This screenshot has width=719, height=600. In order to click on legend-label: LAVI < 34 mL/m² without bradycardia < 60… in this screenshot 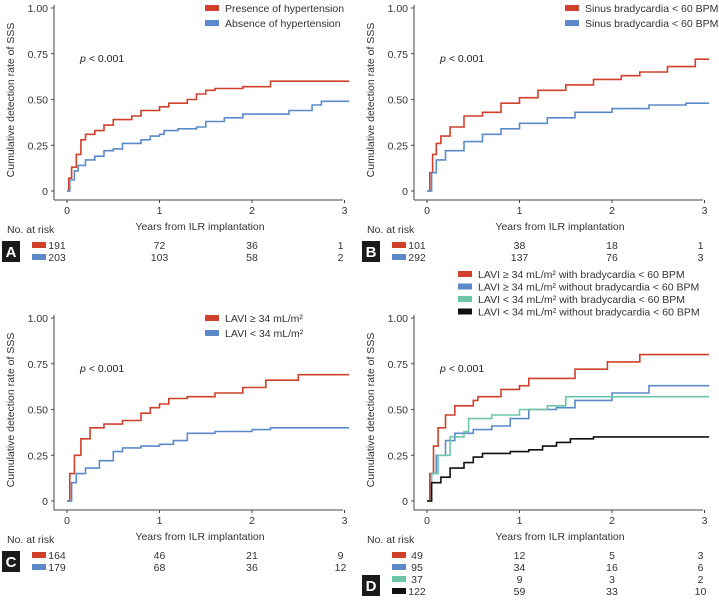, I will do `click(589, 313)`.